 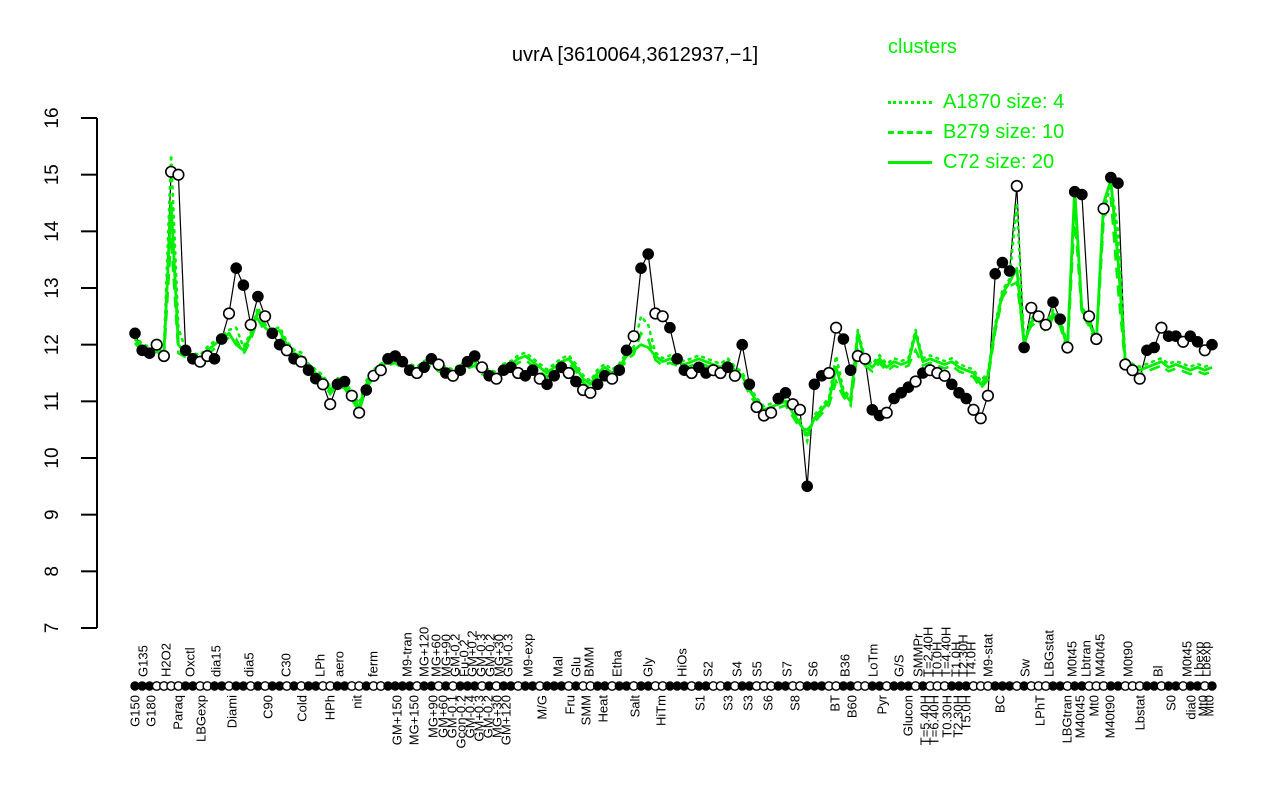 I want to click on condition-label: S0, so click(x=1171, y=703).